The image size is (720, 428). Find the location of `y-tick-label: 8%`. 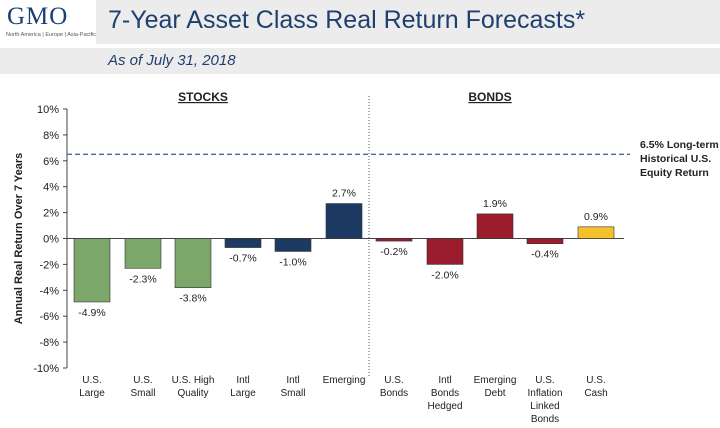

y-tick-label: 8% is located at coordinates (51, 136).